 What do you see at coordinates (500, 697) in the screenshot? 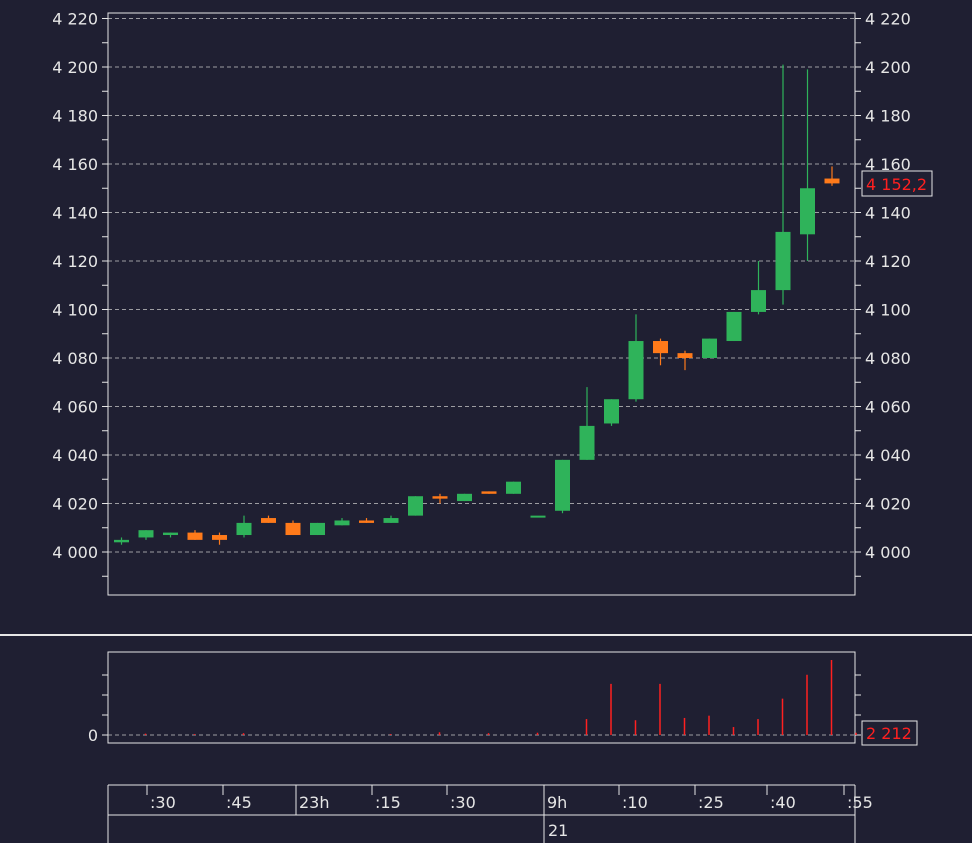
I see `volume-series` at bounding box center [500, 697].